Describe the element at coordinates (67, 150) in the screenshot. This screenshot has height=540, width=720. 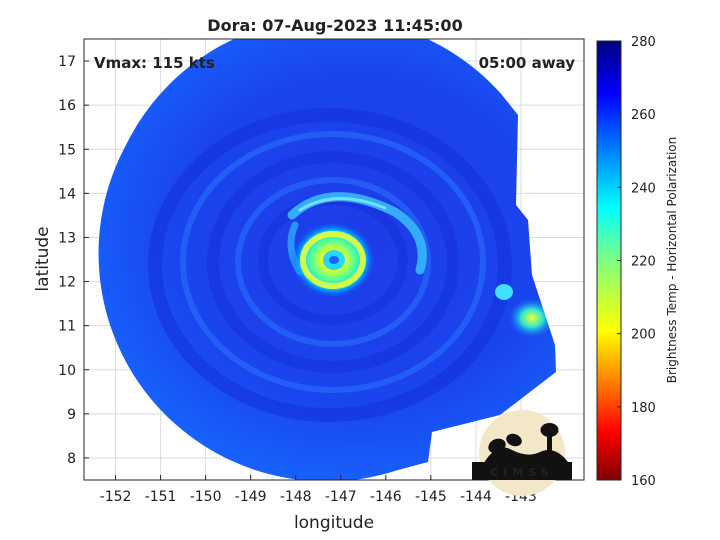
I see `y-tick-label: 15` at that location.